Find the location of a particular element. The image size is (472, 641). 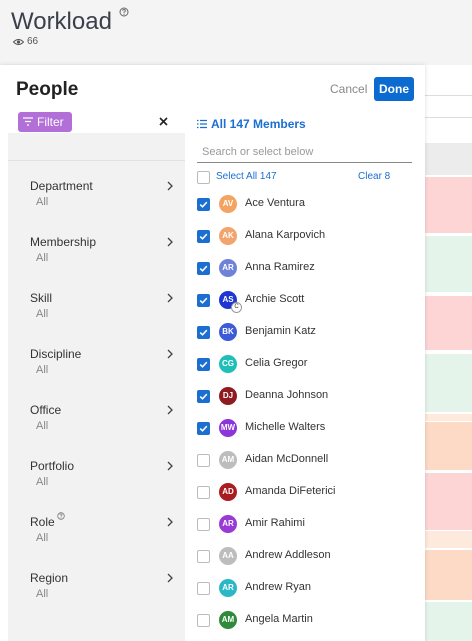

close-filter is located at coordinates (163, 121).